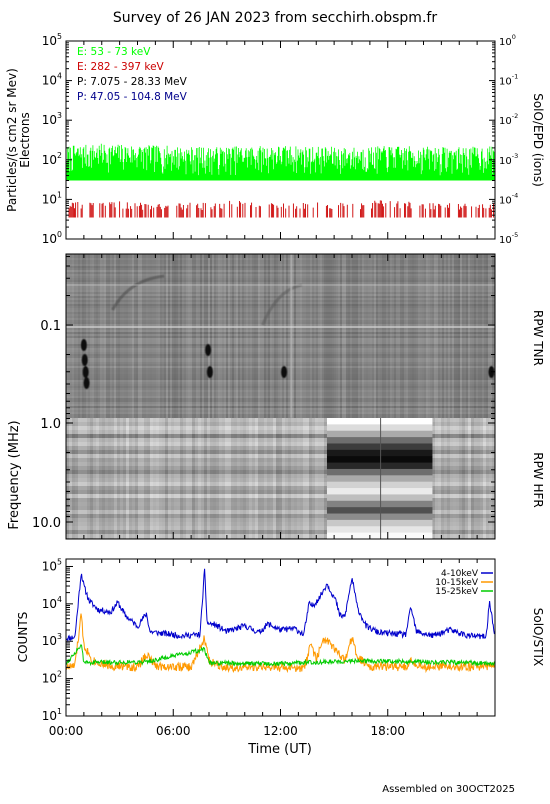  What do you see at coordinates (280, 605) in the screenshot?
I see `stix-series-410kev` at bounding box center [280, 605].